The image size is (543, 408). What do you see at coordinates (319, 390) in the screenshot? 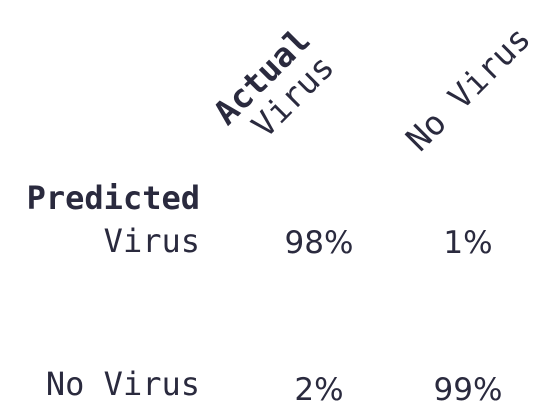
I see `cell-no-virus-virus: 2%` at bounding box center [319, 390].